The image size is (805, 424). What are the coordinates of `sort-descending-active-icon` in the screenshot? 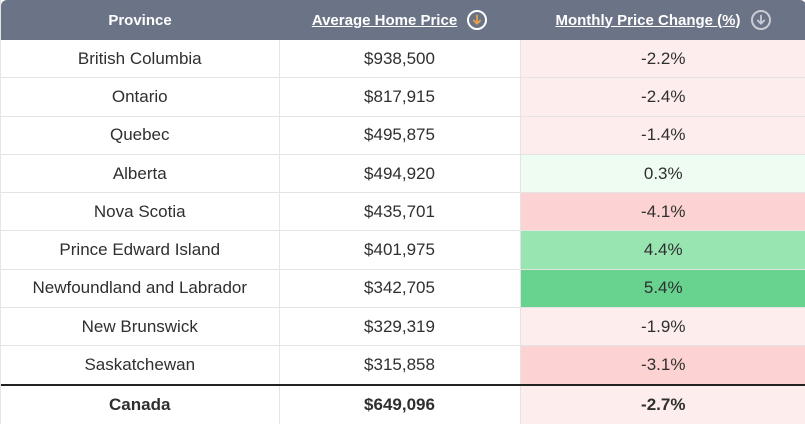 It's located at (477, 20).